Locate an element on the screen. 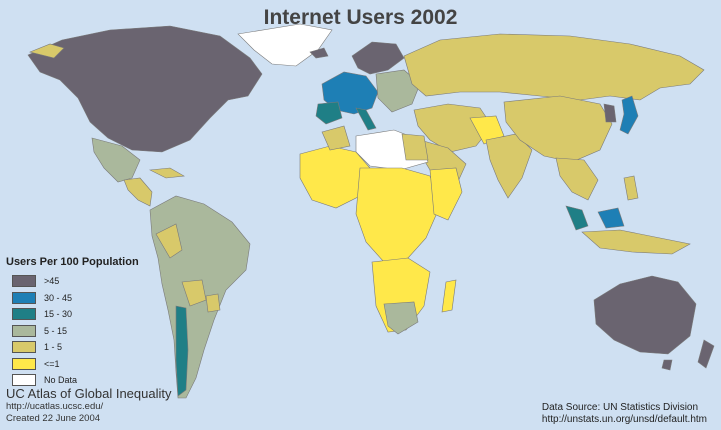 Image resolution: width=721 pixels, height=430 pixels. credit-org: UC Atlas of Global Inequality is located at coordinates (89, 393).